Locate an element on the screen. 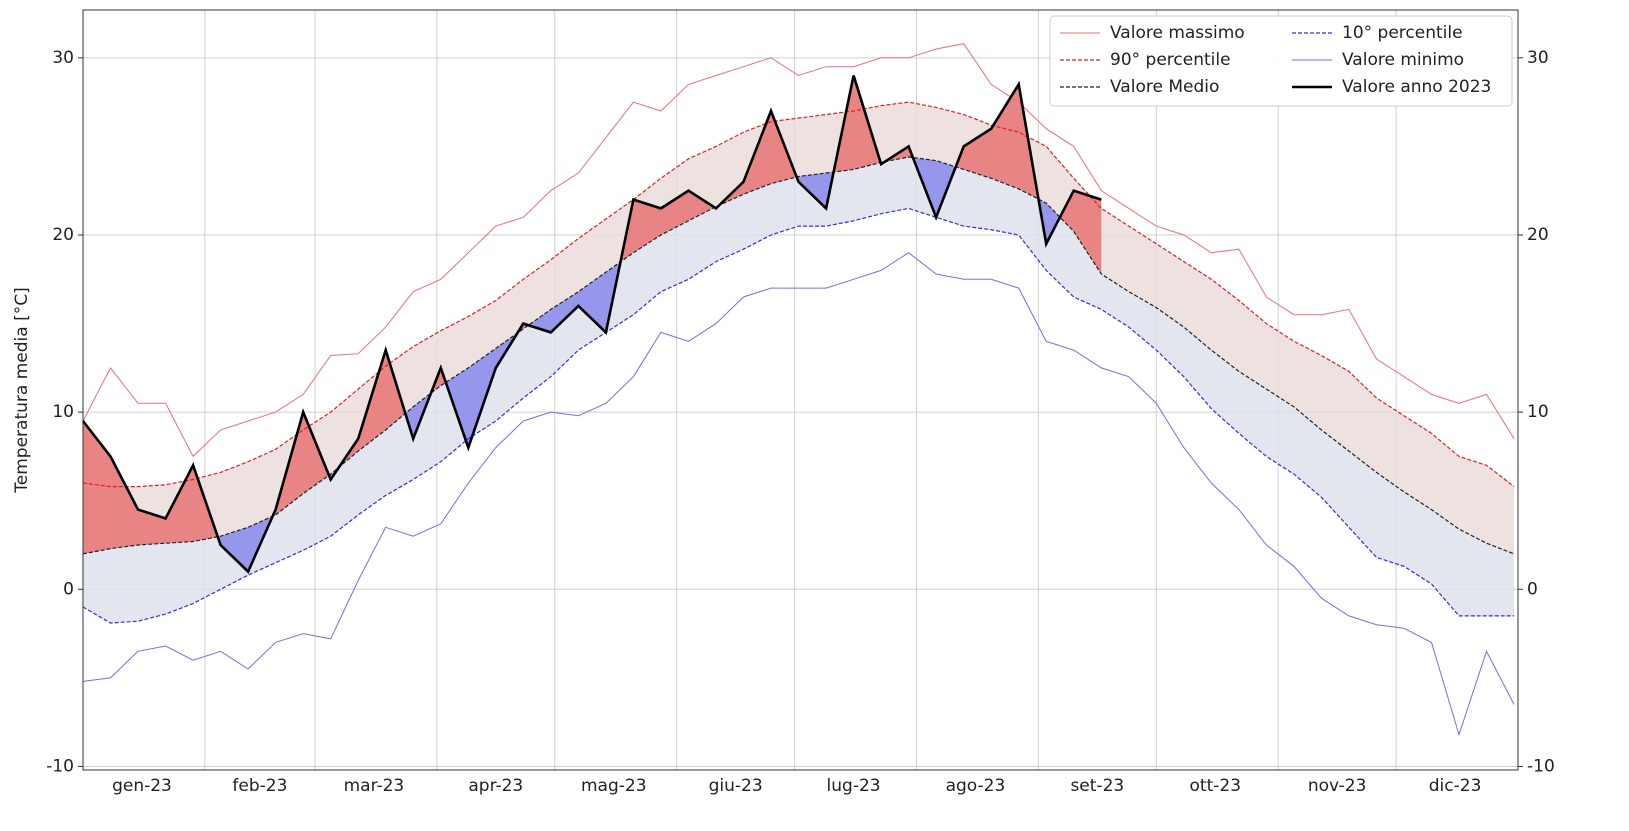  legend-label: 10° percentile is located at coordinates (1402, 33).